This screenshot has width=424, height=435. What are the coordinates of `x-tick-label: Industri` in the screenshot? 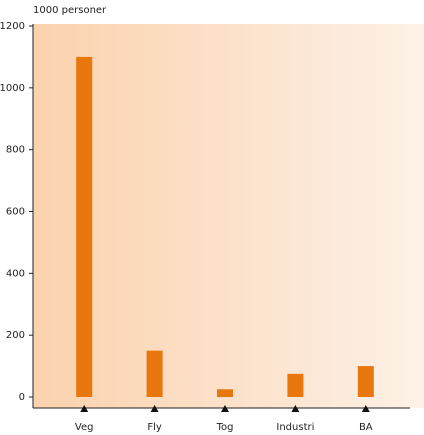 It's located at (295, 427).